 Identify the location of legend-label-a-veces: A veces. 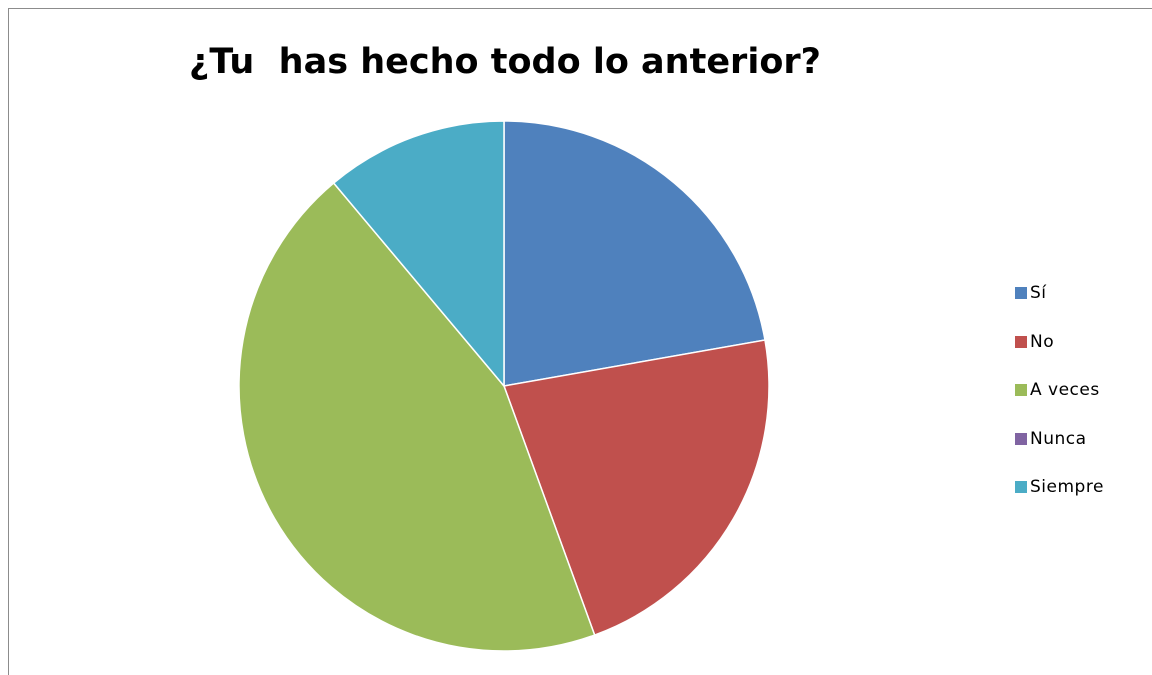
(1065, 390).